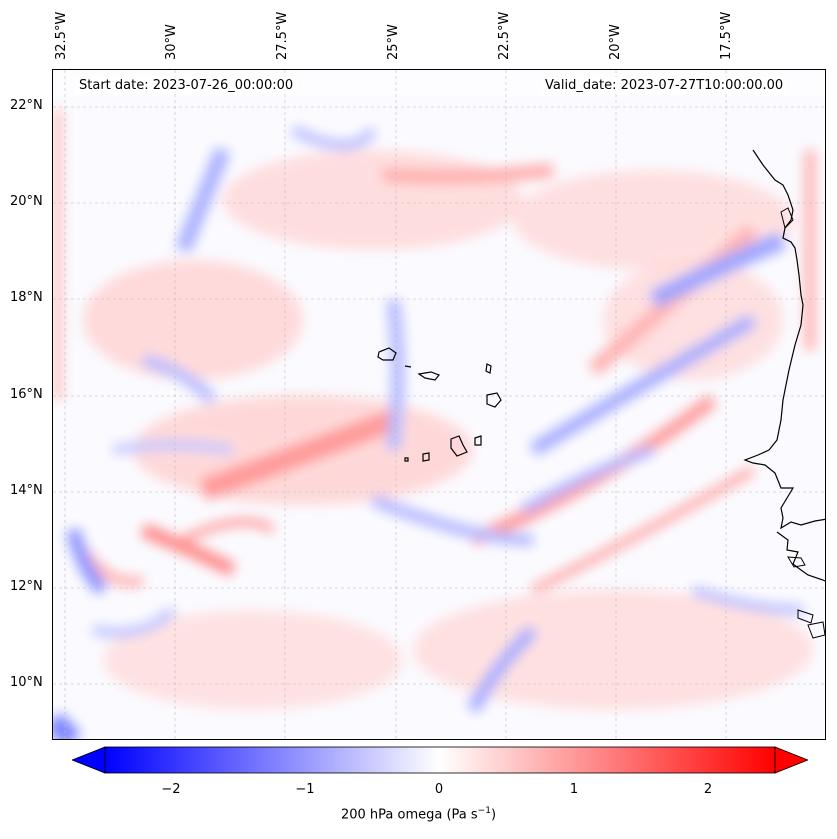 This screenshot has height=839, width=837. What do you see at coordinates (305, 789) in the screenshot?
I see `colorbar-tick: −1` at bounding box center [305, 789].